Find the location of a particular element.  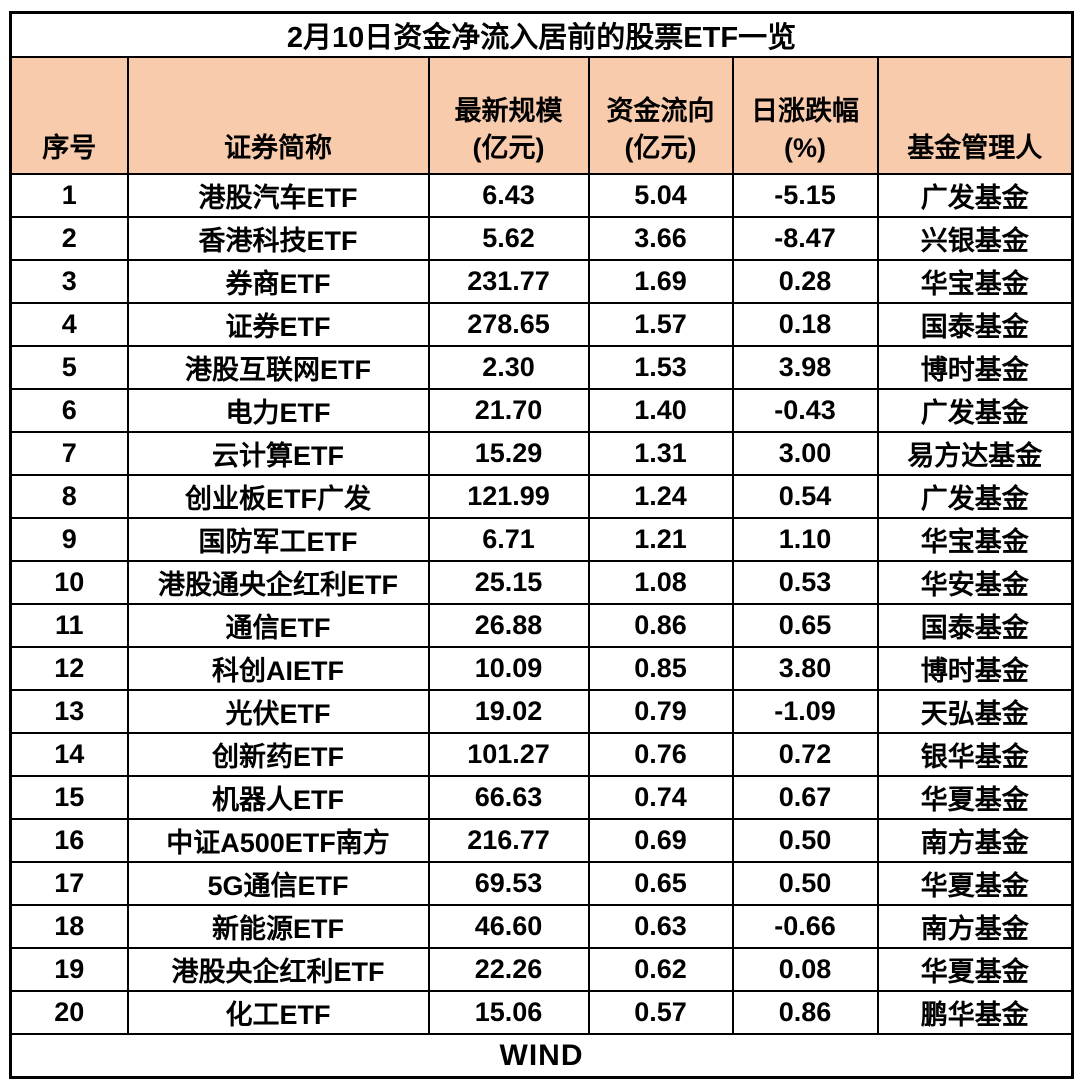

table-row: 2 香港科技ETF 5.62 3.66 -8.47 兴银基金 is located at coordinates (541, 238).